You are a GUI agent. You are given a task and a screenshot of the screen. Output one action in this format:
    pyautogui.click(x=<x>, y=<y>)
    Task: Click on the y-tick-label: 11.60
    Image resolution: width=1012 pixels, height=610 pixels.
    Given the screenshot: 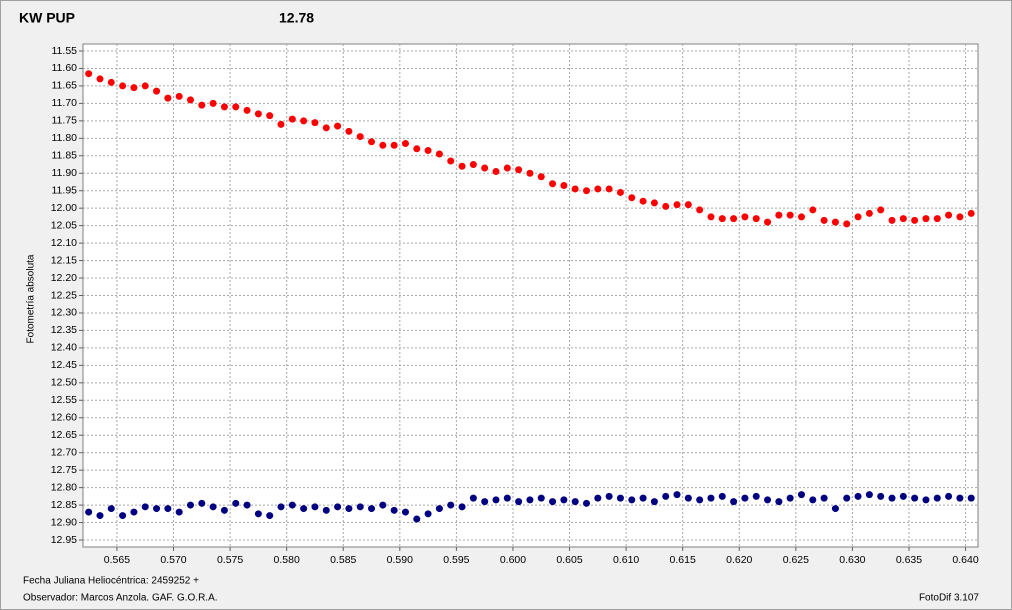 What is the action you would take?
    pyautogui.click(x=65, y=68)
    